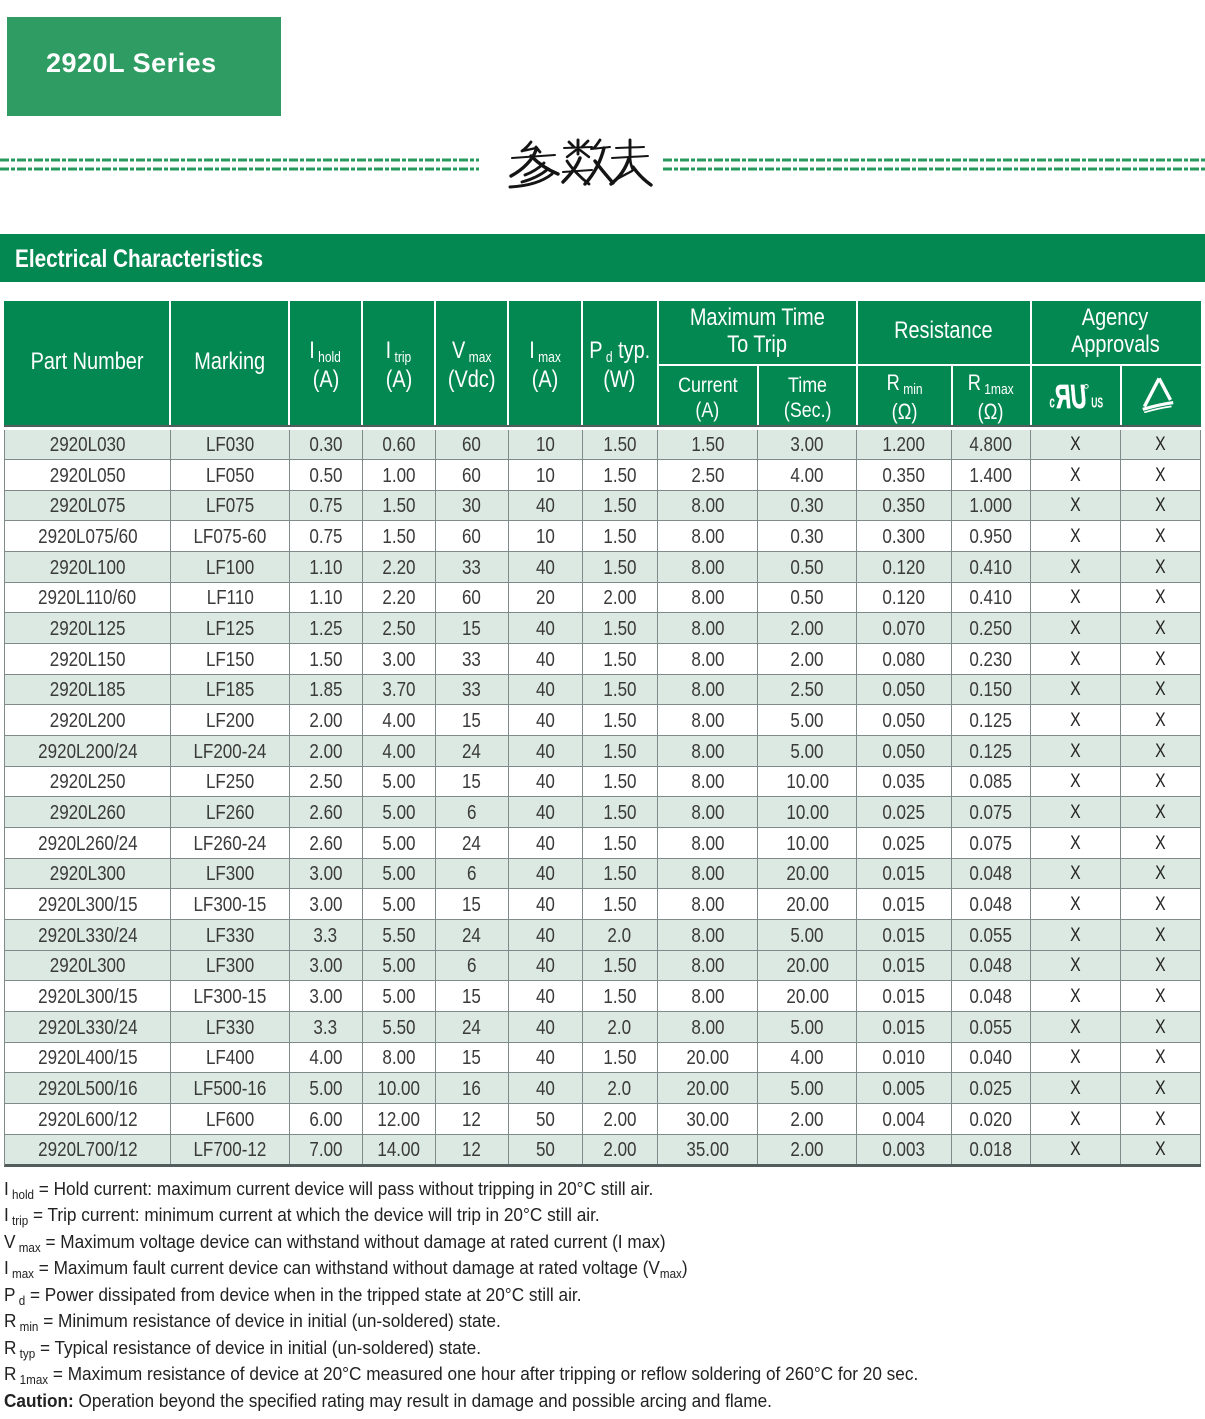 The width and height of the screenshot is (1205, 1419). Describe the element at coordinates (1052, 401) in the screenshot. I see `svg-text: c` at that location.